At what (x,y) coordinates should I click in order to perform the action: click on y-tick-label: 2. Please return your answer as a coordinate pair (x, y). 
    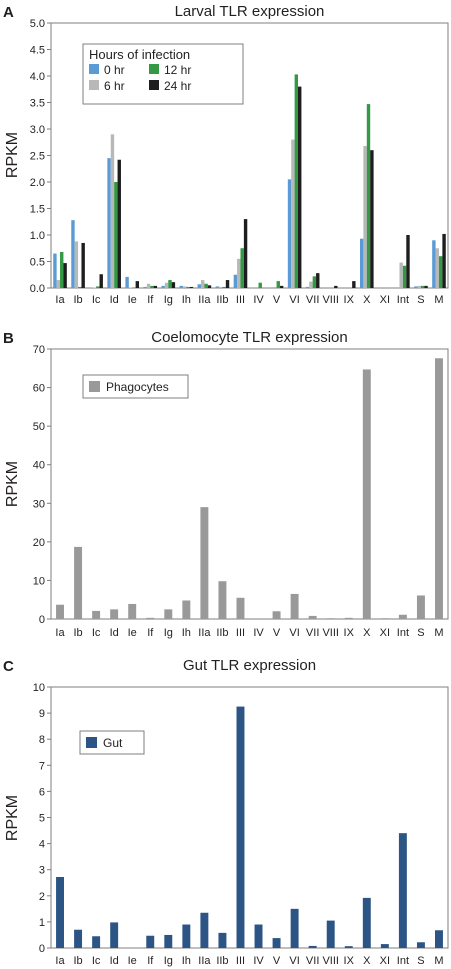
    Looking at the image, I should click on (42, 897).